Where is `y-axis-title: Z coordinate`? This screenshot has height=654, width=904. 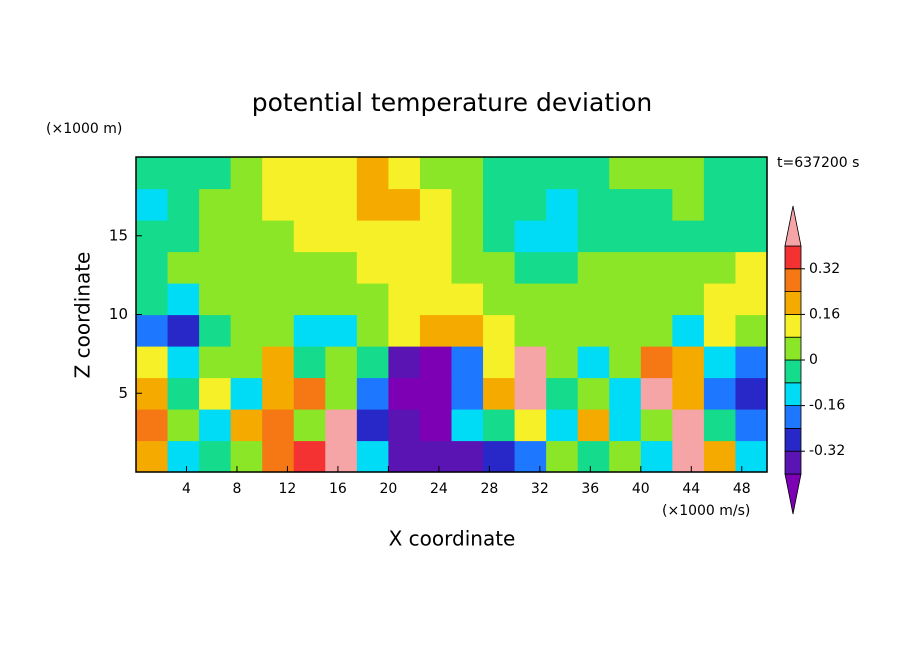
y-axis-title: Z coordinate is located at coordinates (83, 315).